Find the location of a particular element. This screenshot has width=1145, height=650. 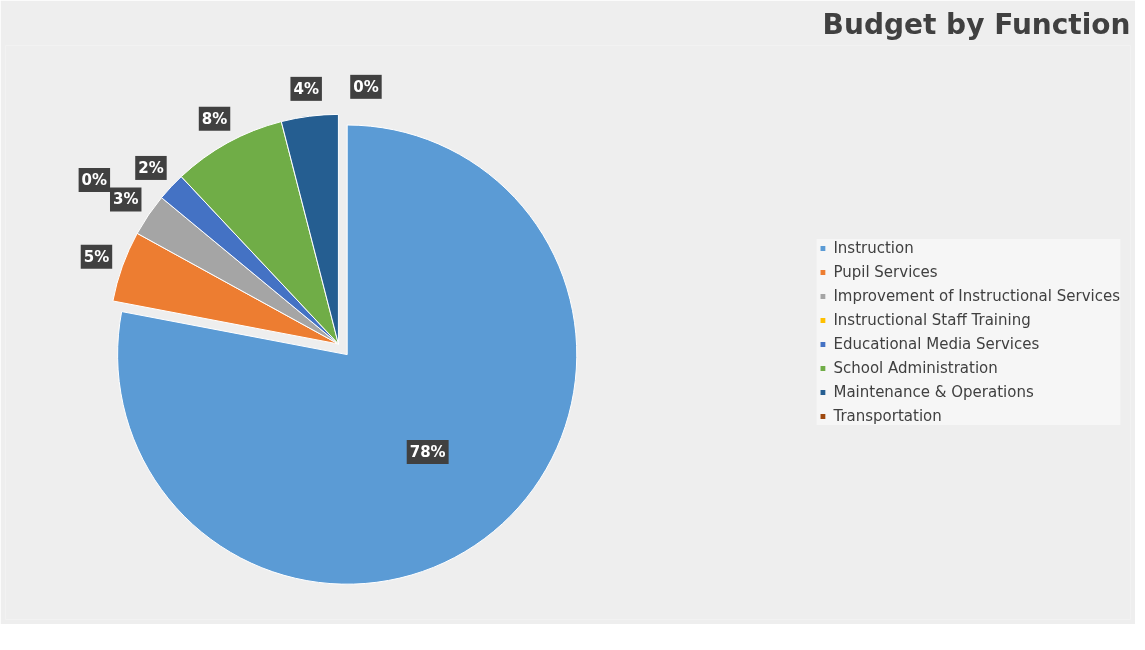

data-label: 78% is located at coordinates (427, 451).